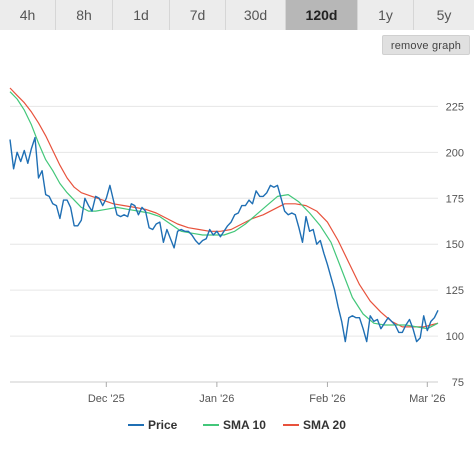  What do you see at coordinates (455, 291) in the screenshot?
I see `y-tick-label: 125` at bounding box center [455, 291].